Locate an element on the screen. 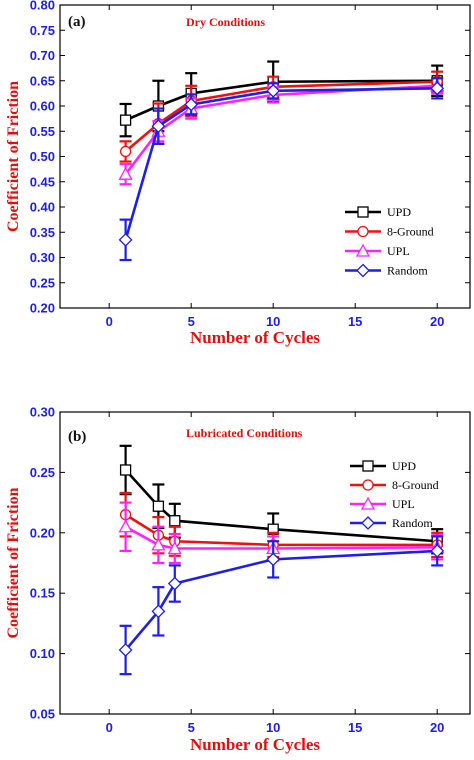  y-tick-label: 0.15 is located at coordinates (42, 593).